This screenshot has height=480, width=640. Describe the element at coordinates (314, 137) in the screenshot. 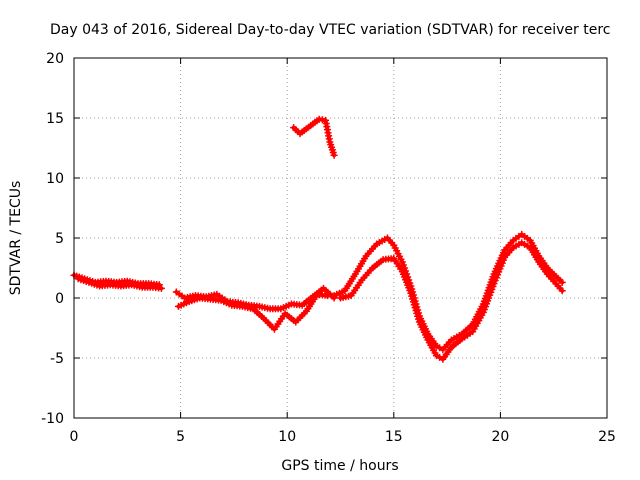

I see `series-trace-e` at that location.